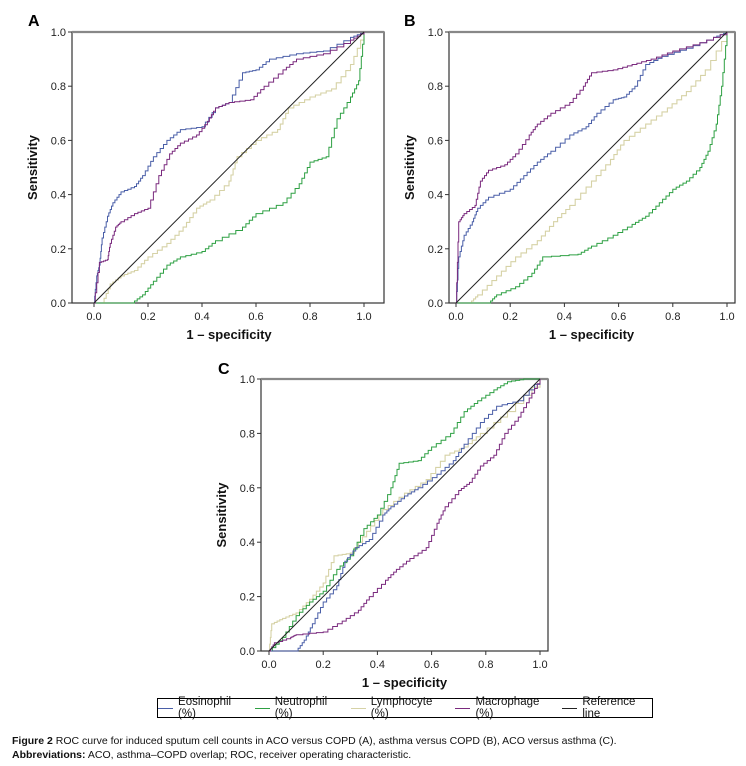 The image size is (746, 766). I want to click on legend-item-macrophage: Macrophage (%), so click(505, 708).